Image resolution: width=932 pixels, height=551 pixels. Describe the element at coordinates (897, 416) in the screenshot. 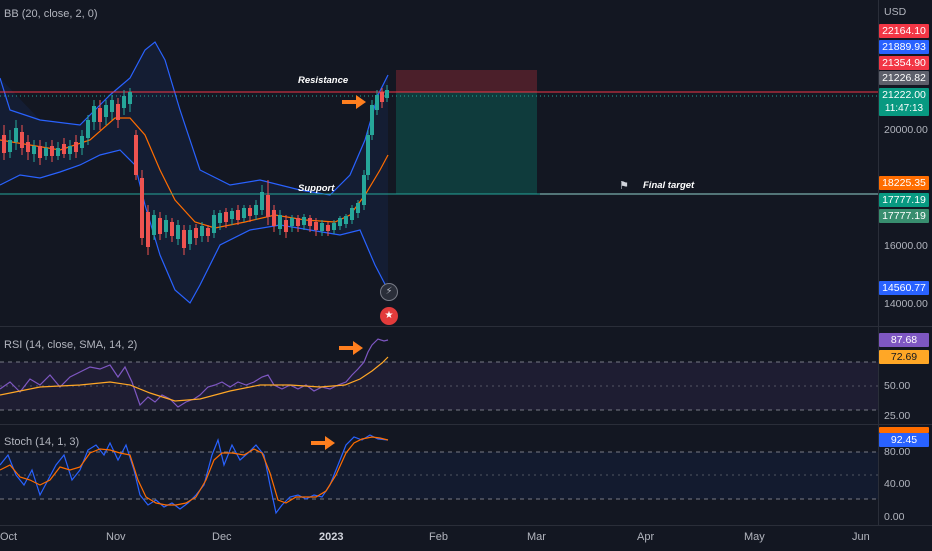

I see `rsi-tick-25: 25.00` at that location.